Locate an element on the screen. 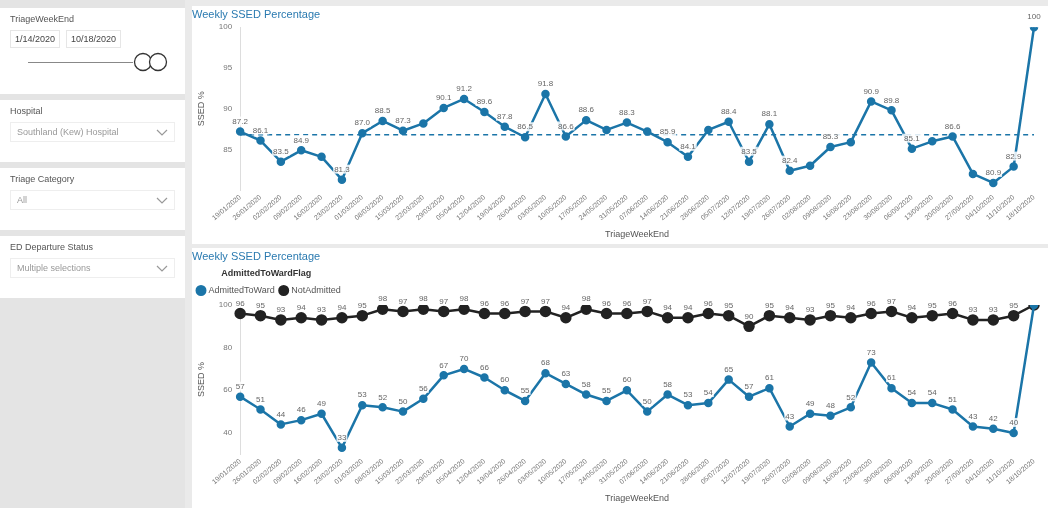 This screenshot has width=1048, height=508. data-label: 68 is located at coordinates (546, 363).